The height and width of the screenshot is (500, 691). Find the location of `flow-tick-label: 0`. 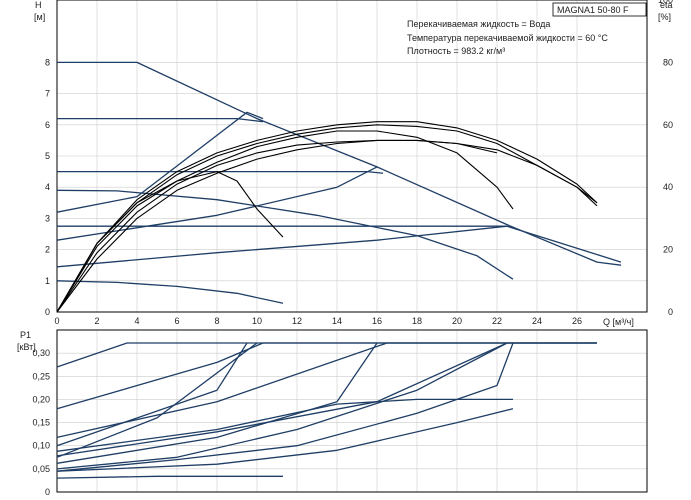

flow-tick-label: 0 is located at coordinates (56, 321).